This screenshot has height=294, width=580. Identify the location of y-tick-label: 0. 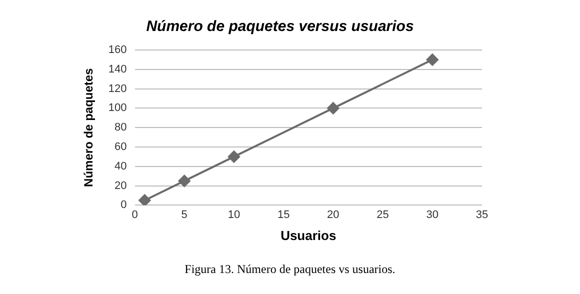
(123, 205).